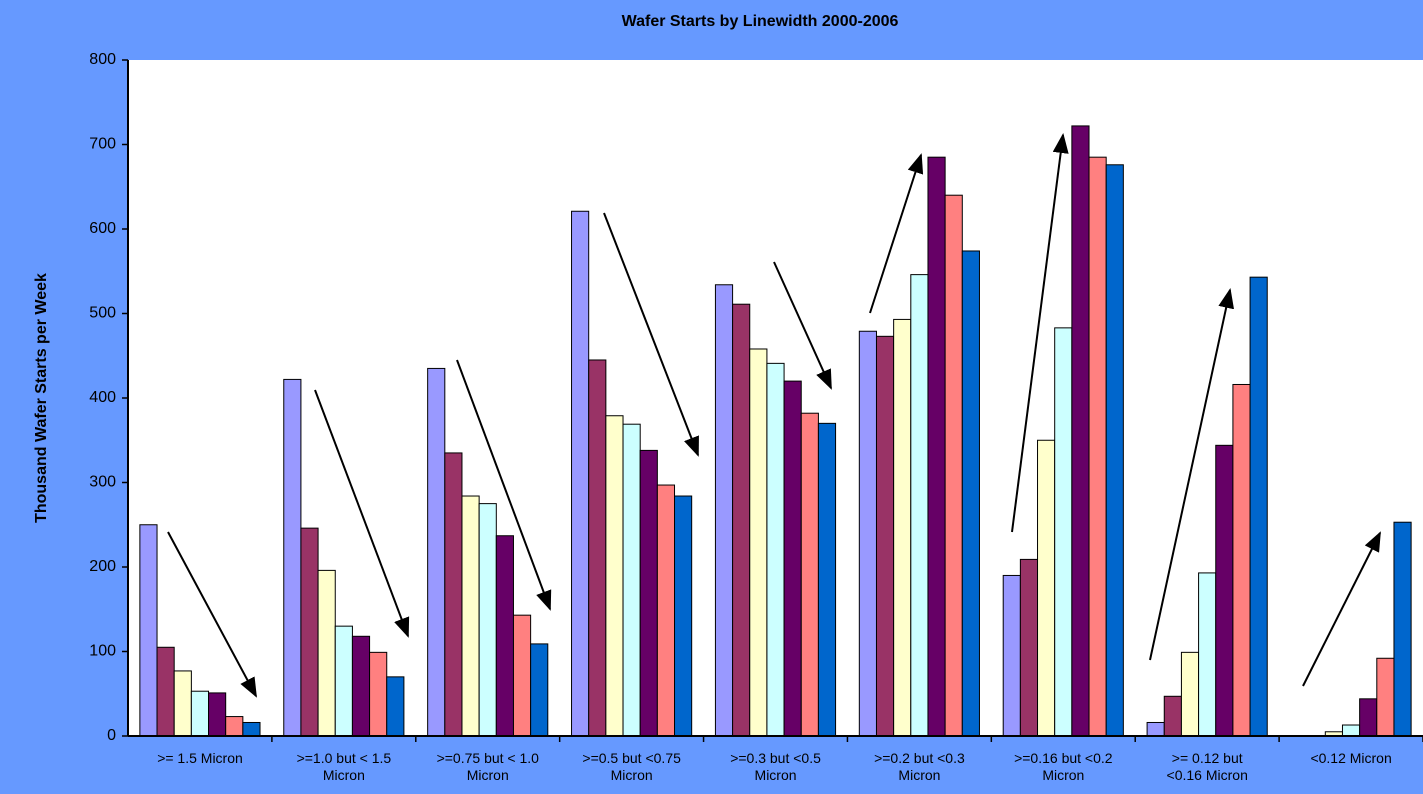 The height and width of the screenshot is (794, 1423). I want to click on y-axis-label: Thousand Wafer Starts per Week, so click(41, 398).